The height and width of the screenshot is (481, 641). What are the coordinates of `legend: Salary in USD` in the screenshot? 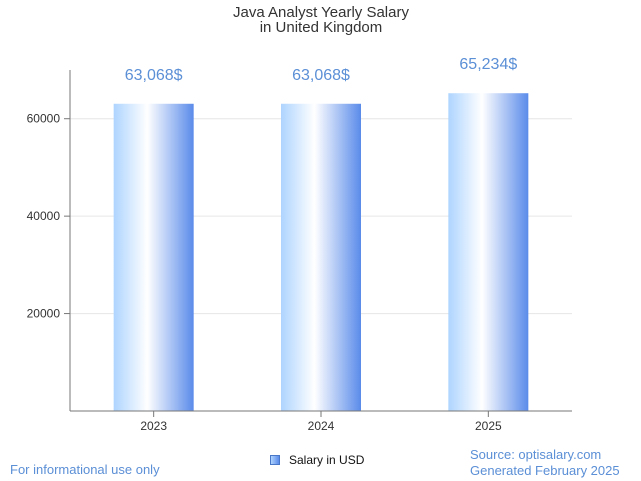 It's located at (317, 460).